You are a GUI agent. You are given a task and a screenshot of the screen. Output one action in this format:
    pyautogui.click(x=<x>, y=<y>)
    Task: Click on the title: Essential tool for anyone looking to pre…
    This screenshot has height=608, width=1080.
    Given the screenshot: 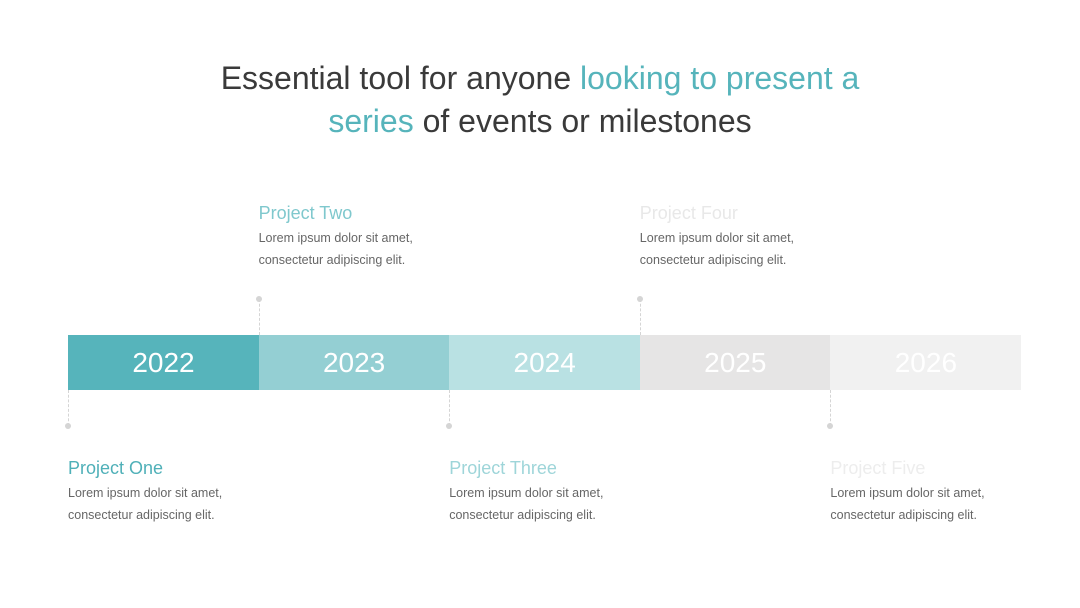 What is the action you would take?
    pyautogui.click(x=540, y=100)
    